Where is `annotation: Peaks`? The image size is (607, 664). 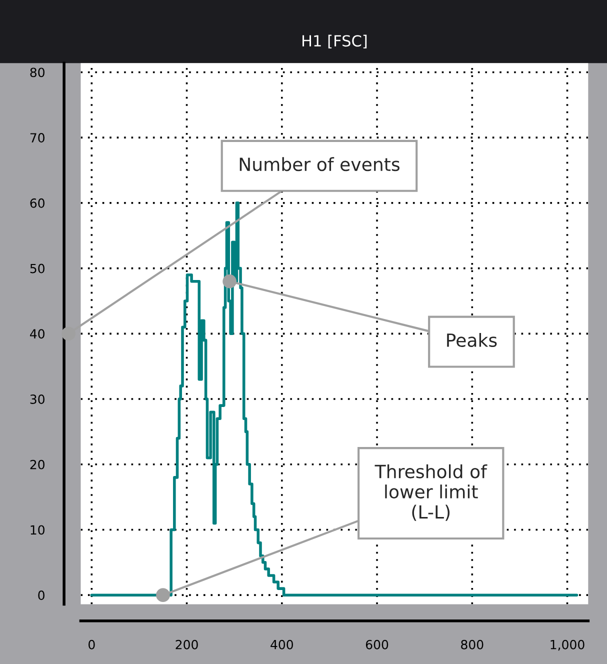
annotation: Peaks is located at coordinates (472, 340).